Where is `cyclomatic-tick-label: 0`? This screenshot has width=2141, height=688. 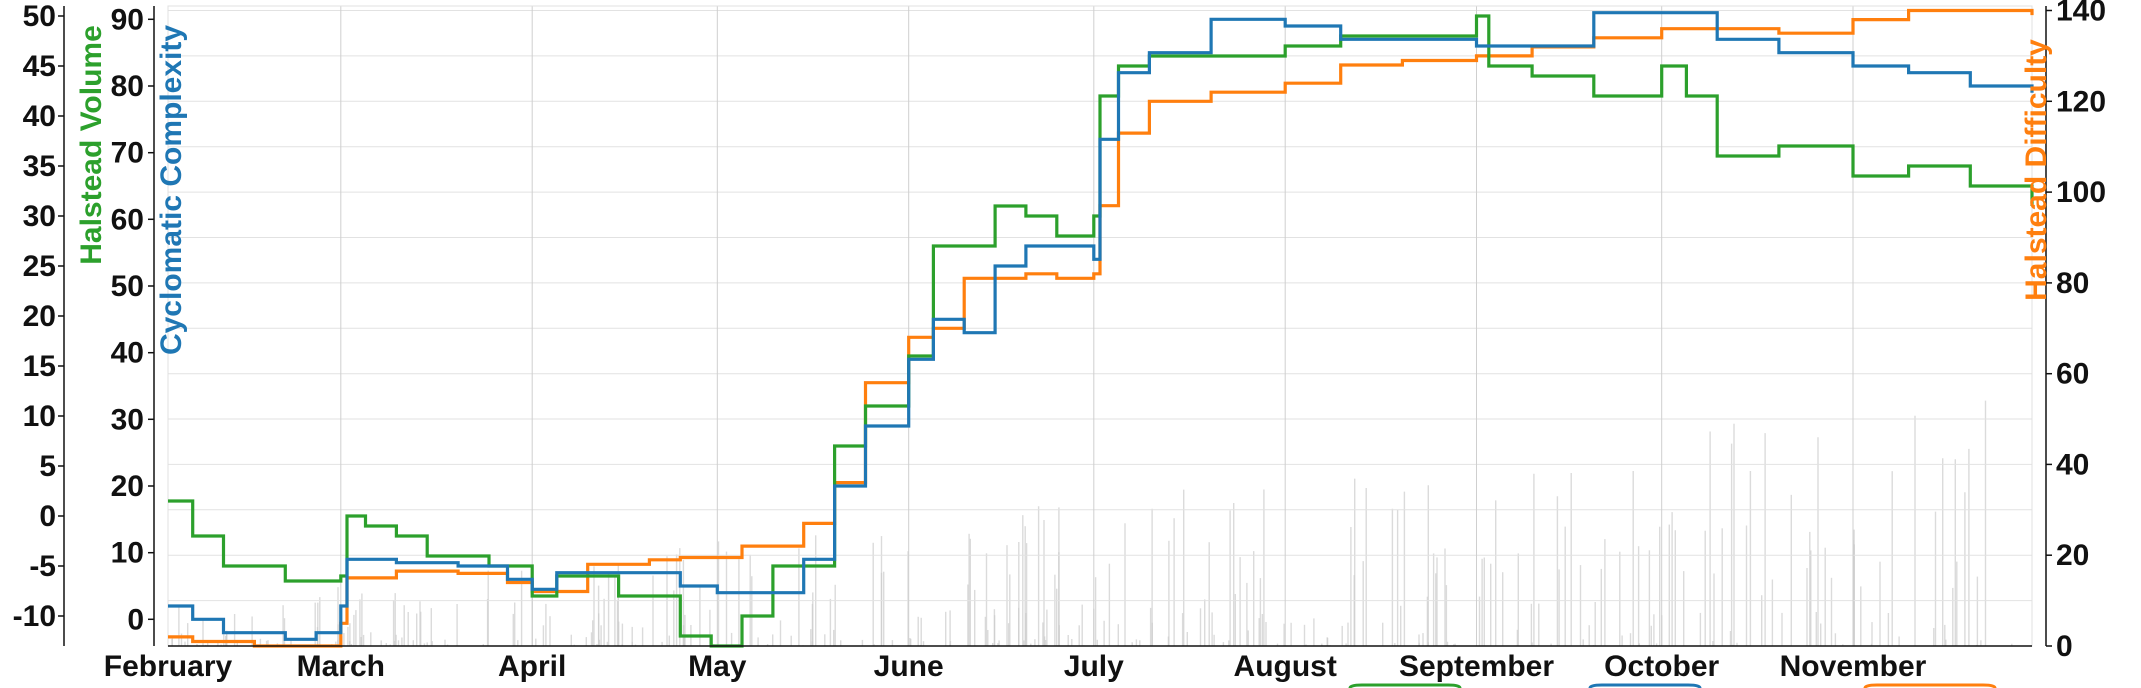
cyclomatic-tick-label: 0 is located at coordinates (135, 619).